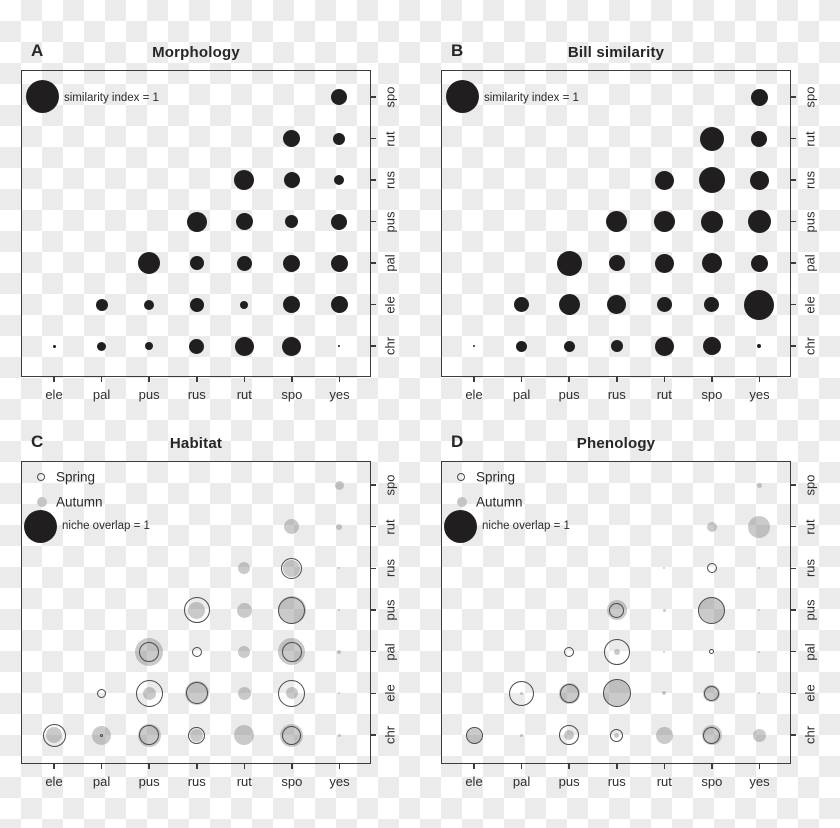 Image resolution: width=840 pixels, height=828 pixels. Describe the element at coordinates (390, 97) in the screenshot. I see `y-tick-label: spo` at that location.